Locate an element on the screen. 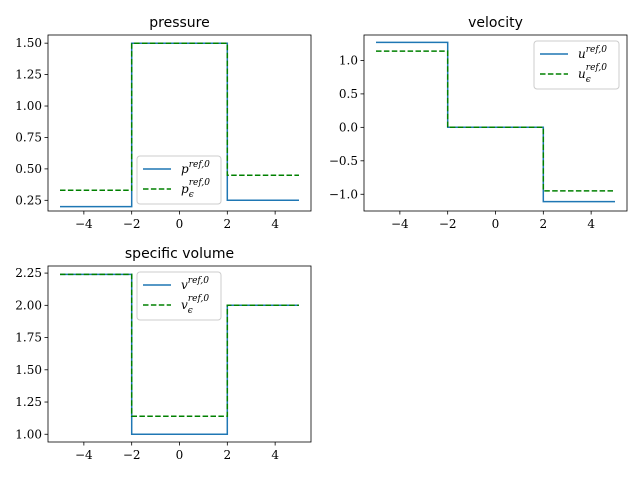 The width and height of the screenshot is (640, 480). legend-label: uϵref,0 is located at coordinates (592, 74).